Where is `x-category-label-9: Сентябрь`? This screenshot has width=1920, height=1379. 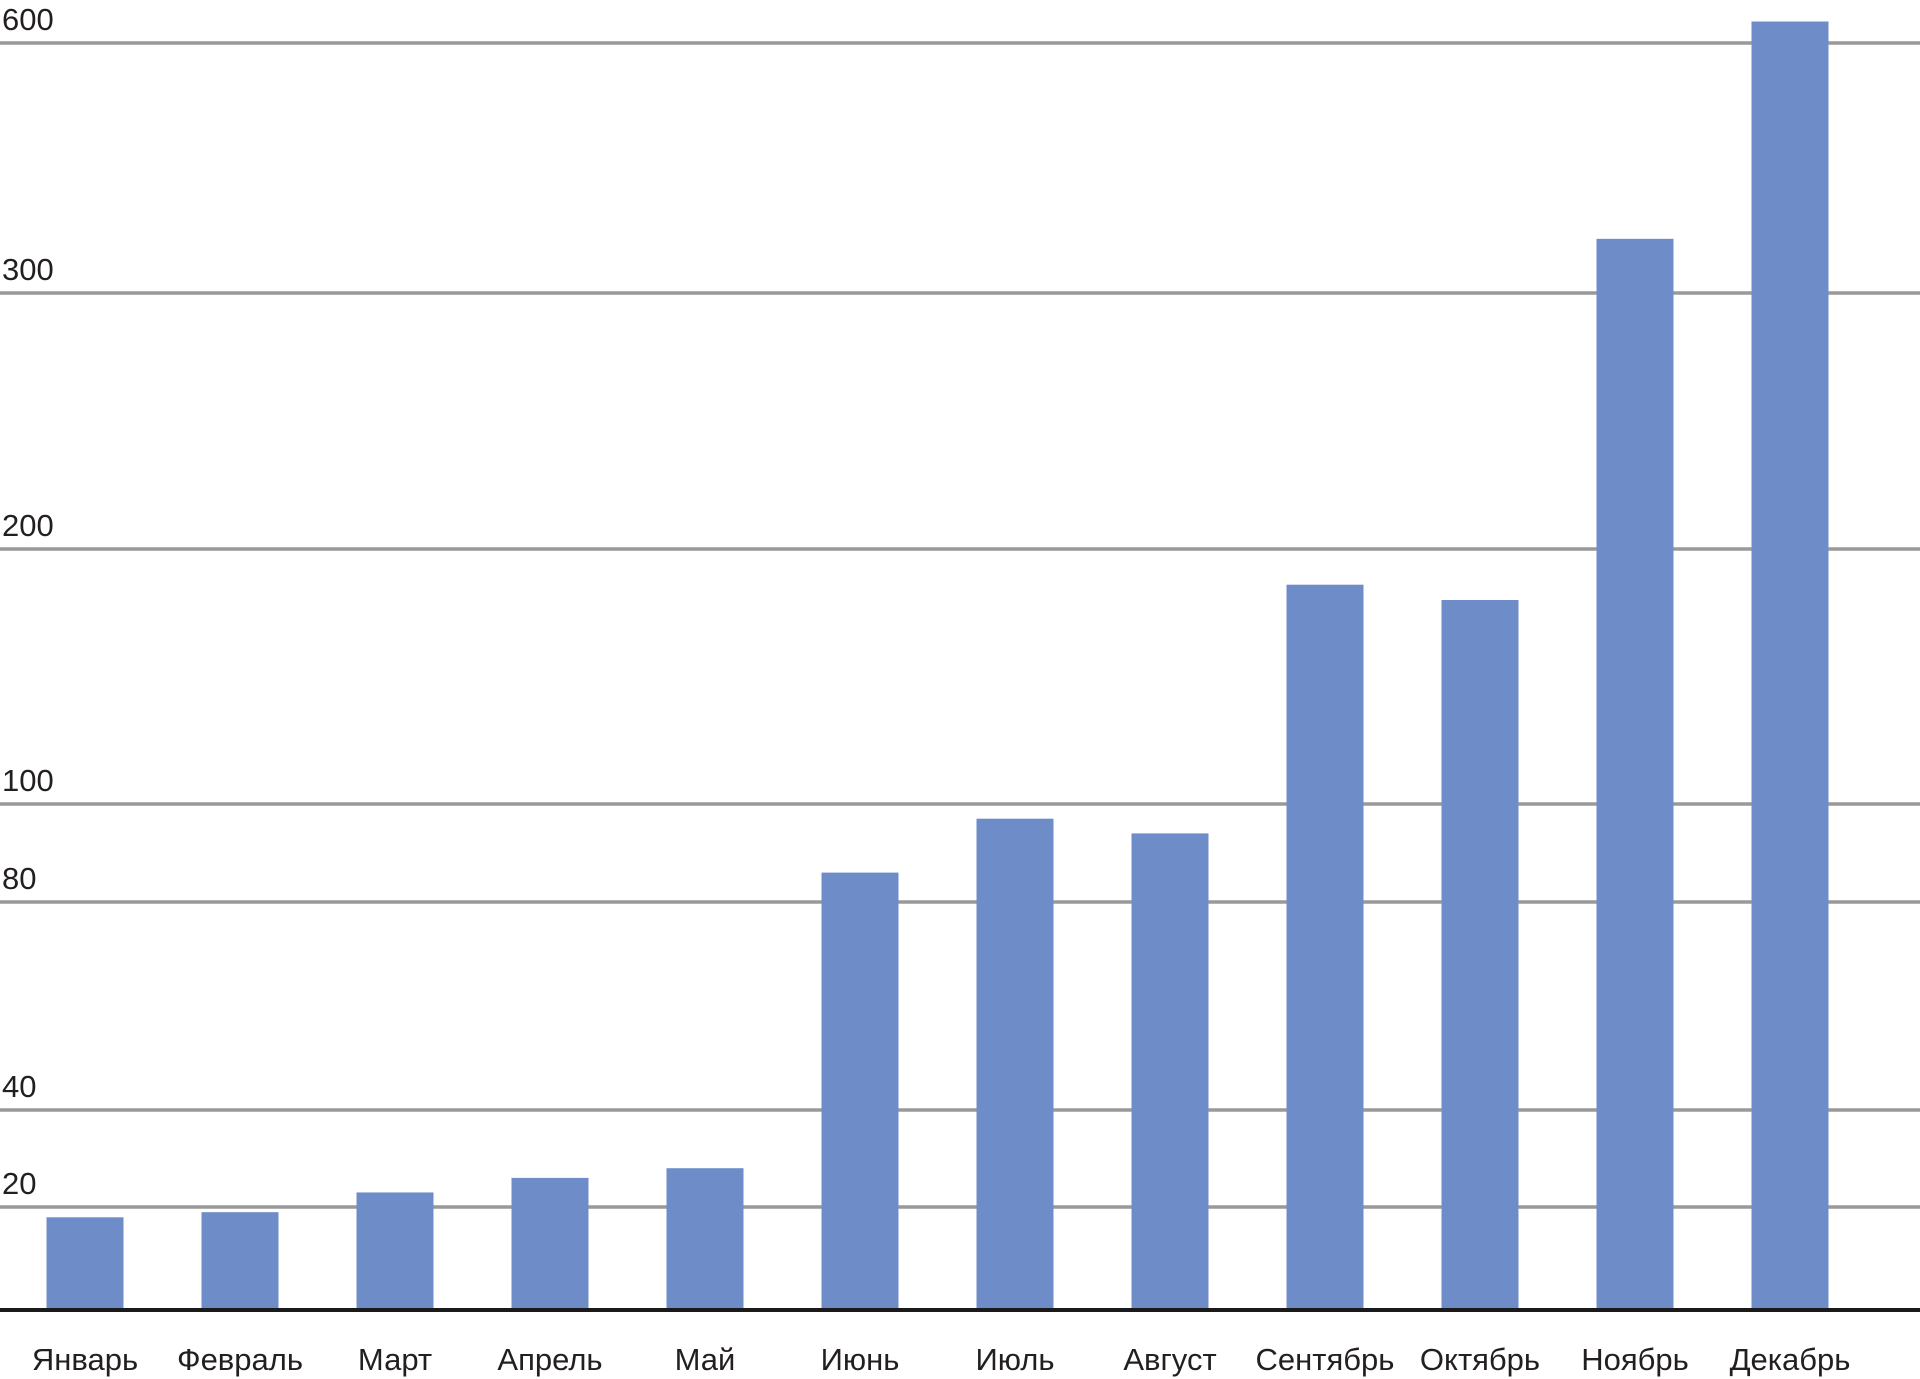 x-category-label-9: Сентябрь is located at coordinates (1325, 1359).